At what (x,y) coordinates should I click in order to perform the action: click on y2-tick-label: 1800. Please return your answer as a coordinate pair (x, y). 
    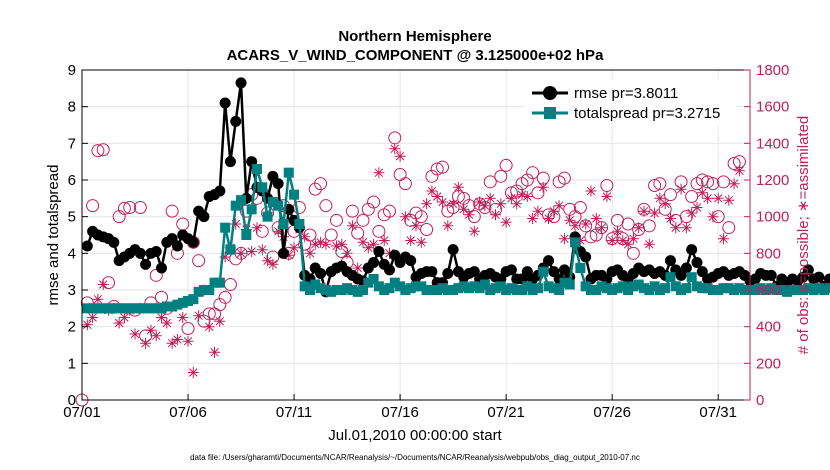
    Looking at the image, I should click on (772, 70).